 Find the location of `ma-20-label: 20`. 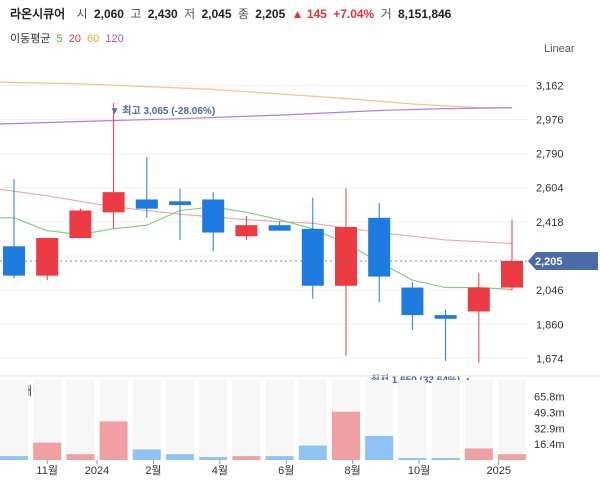

ma-20-label: 20 is located at coordinates (74, 39).